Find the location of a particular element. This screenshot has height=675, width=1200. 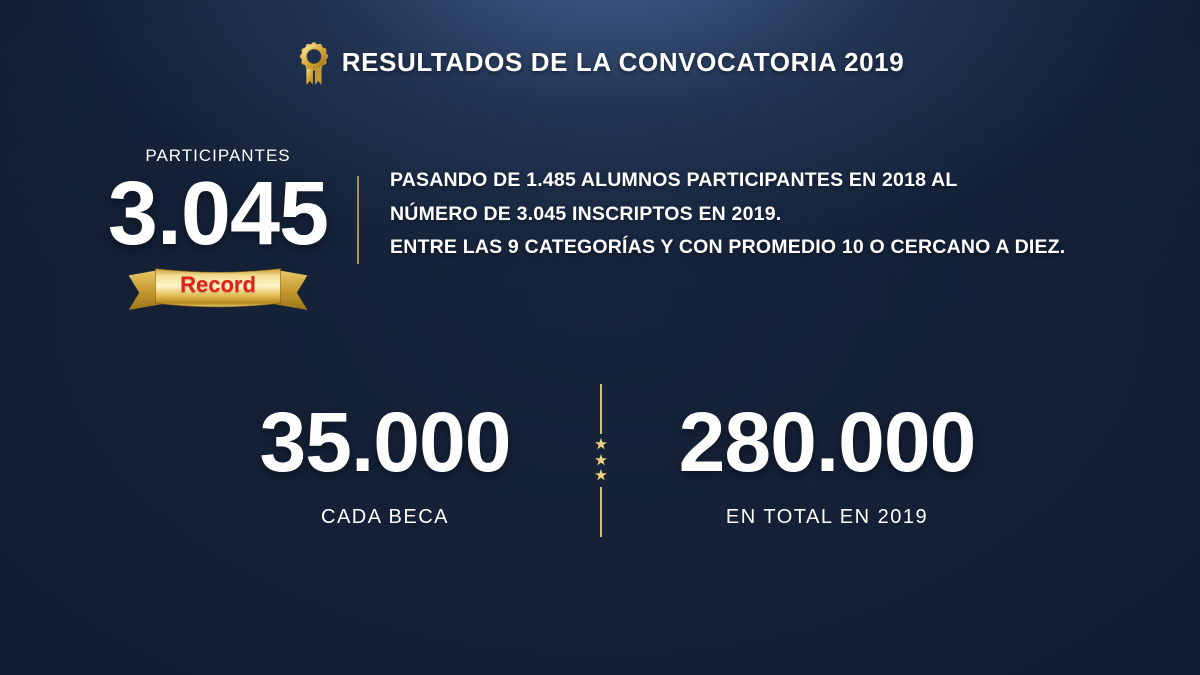

total-label: EN TOTAL EN 2019 is located at coordinates (827, 517).